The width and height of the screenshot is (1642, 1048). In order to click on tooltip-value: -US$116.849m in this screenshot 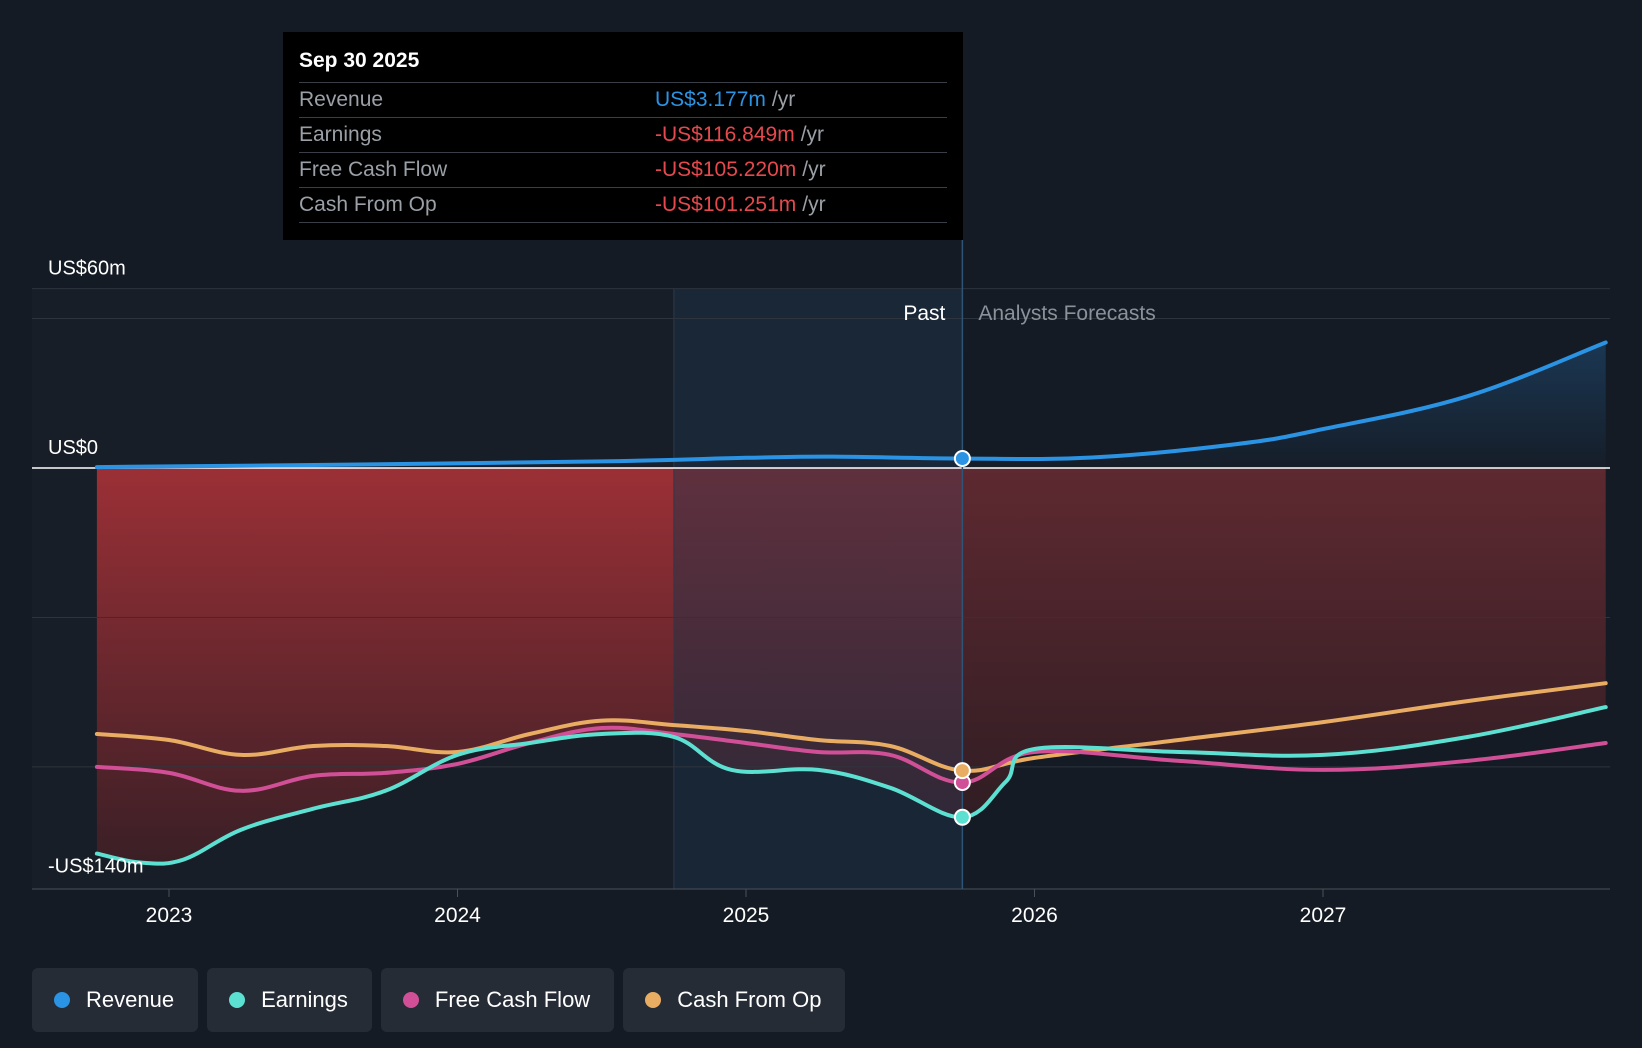, I will do `click(725, 134)`.